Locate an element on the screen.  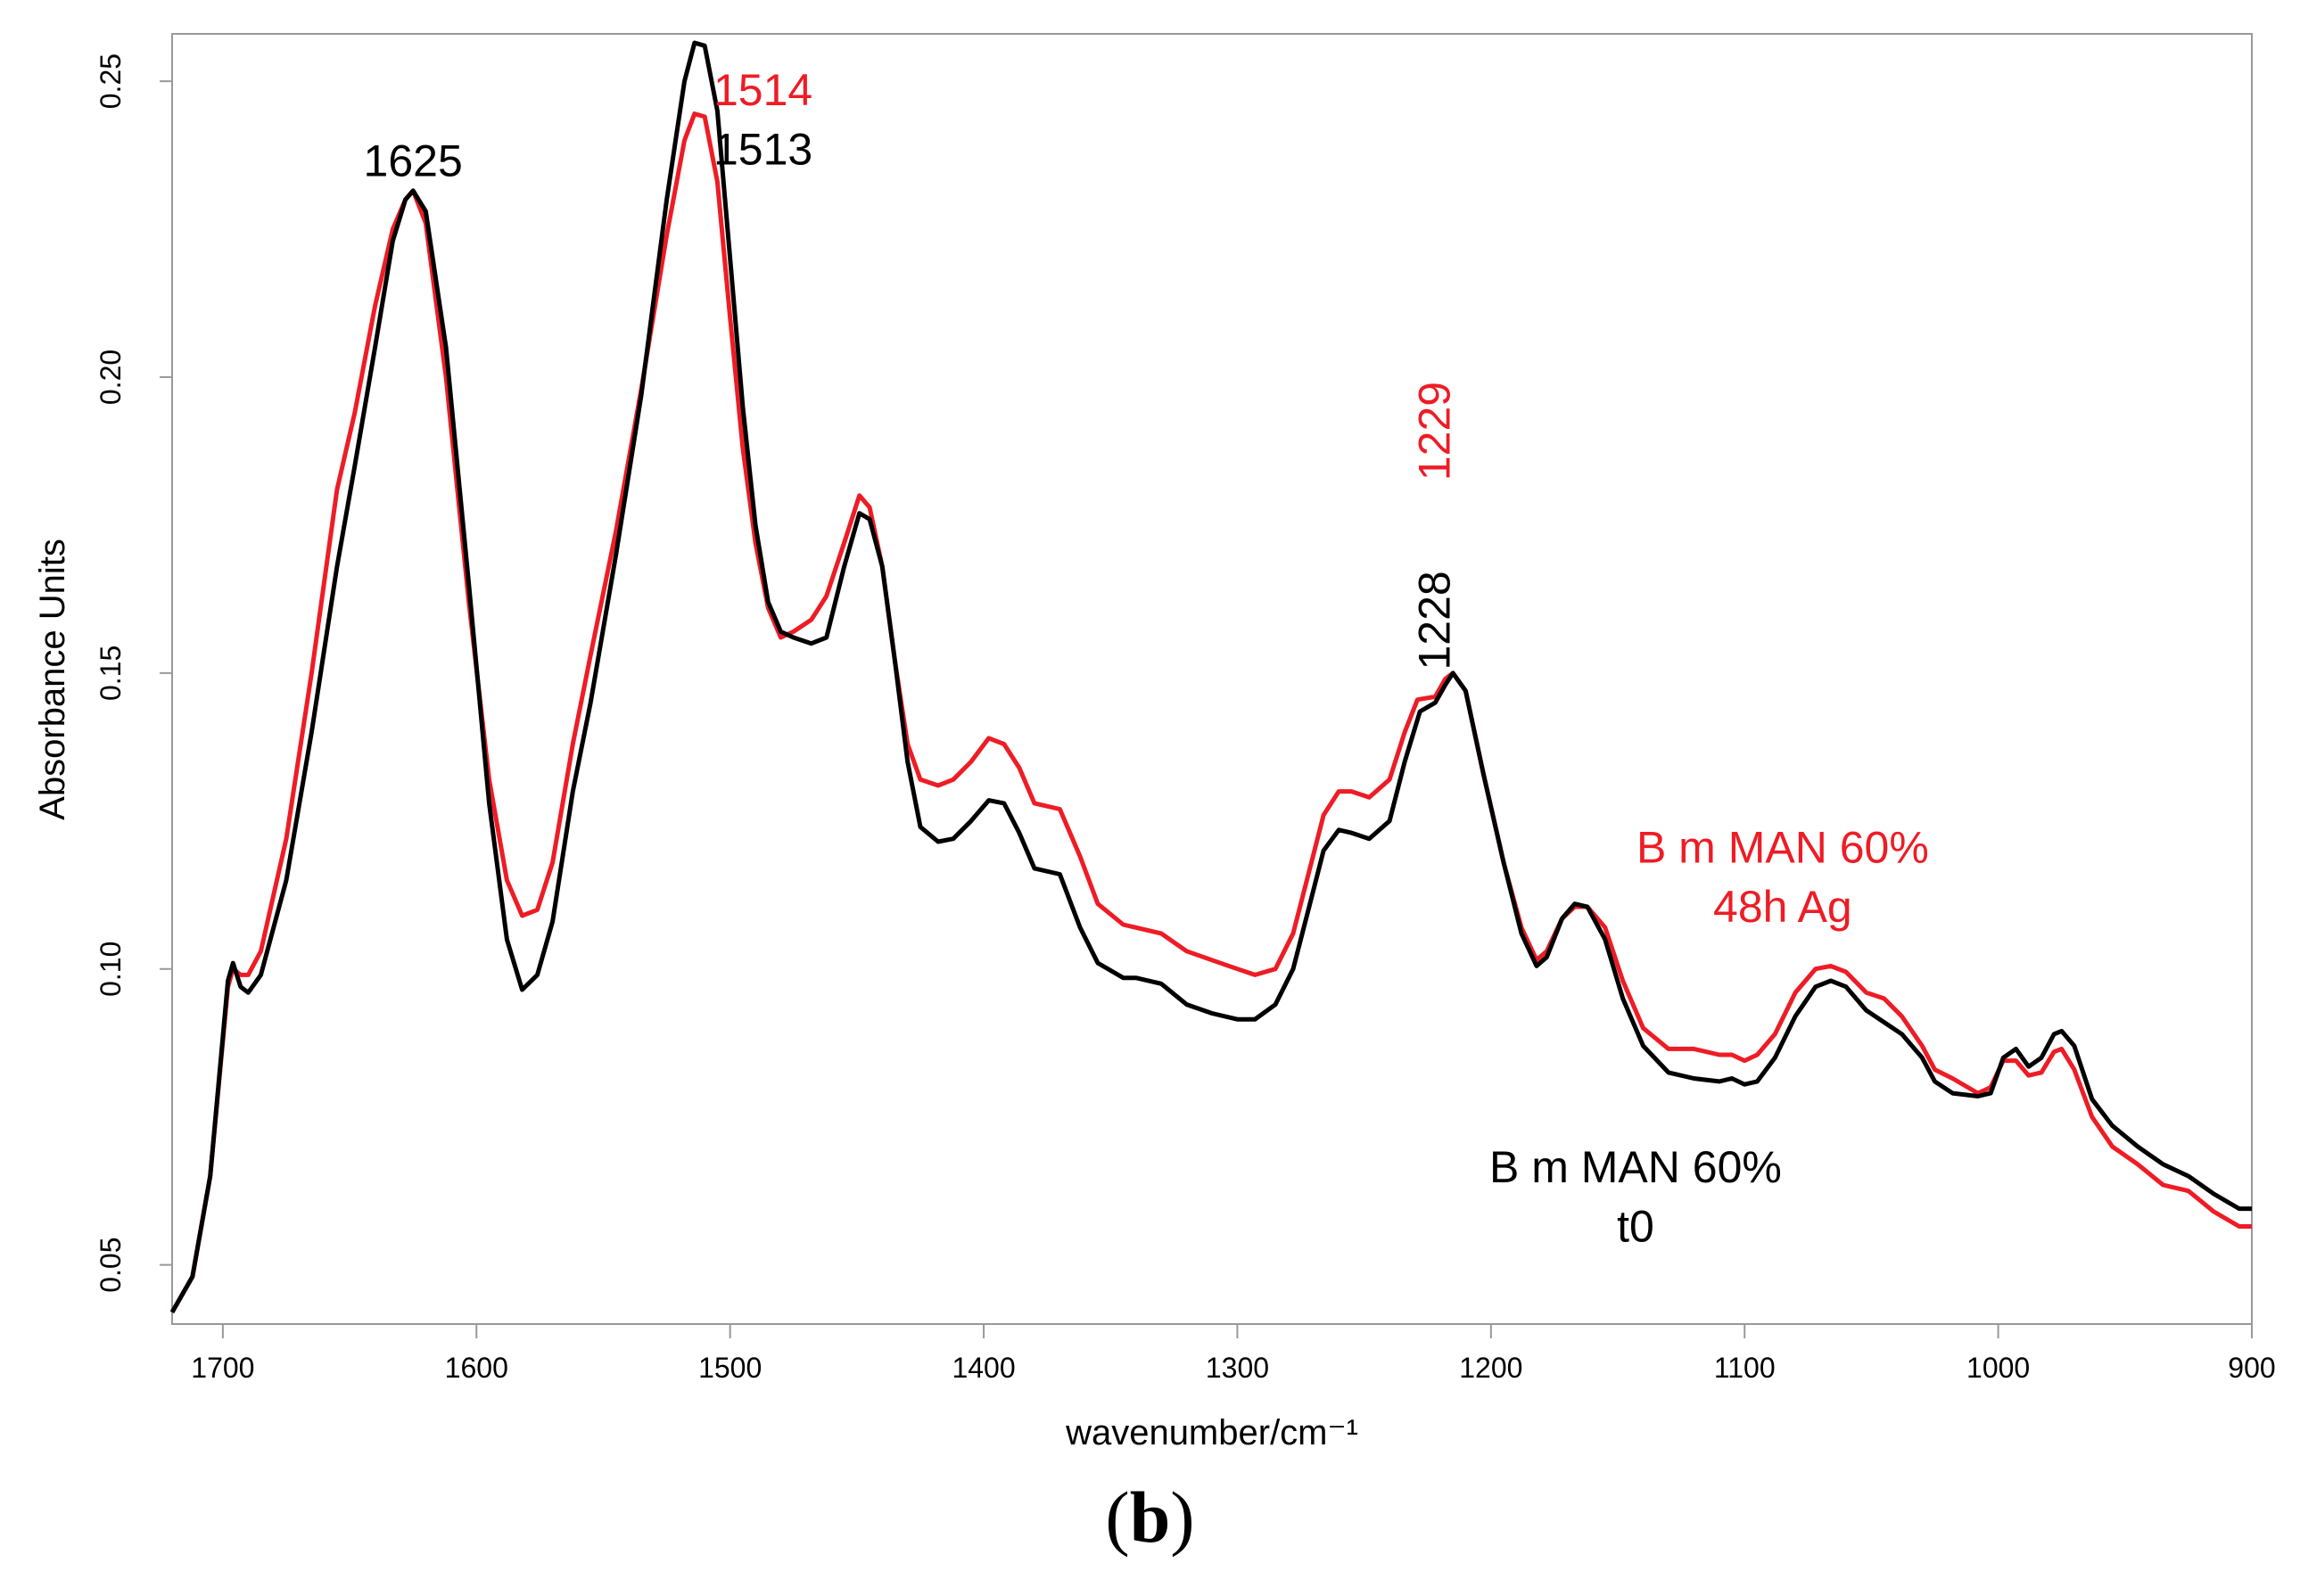
y-tick-label: 0.15 is located at coordinates (111, 673).